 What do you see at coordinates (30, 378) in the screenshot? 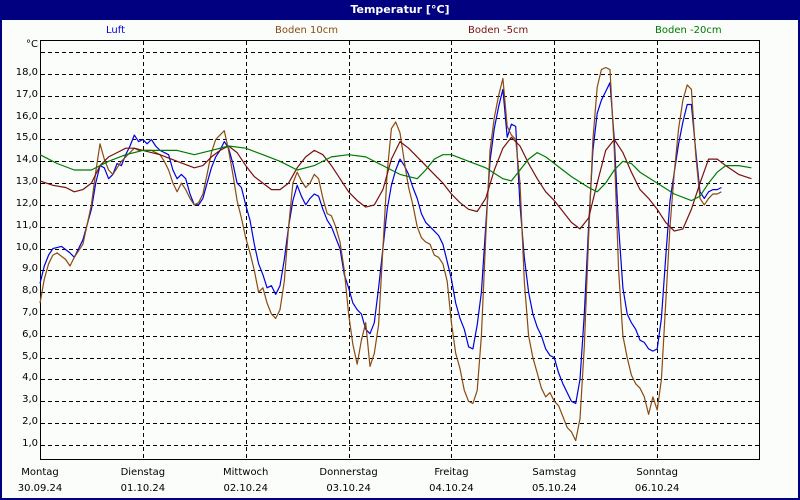
I see `y-tick-label: 4,0` at bounding box center [30, 378].